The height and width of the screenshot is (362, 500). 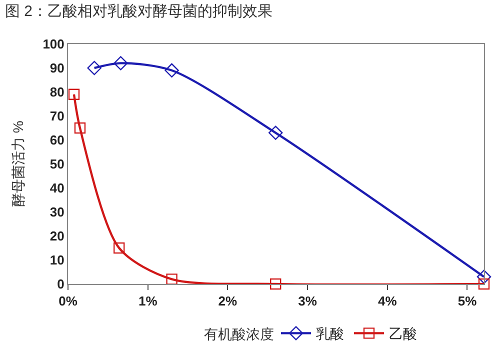 What do you see at coordinates (388, 301) in the screenshot?
I see `x-tick-label: 4%` at bounding box center [388, 301].